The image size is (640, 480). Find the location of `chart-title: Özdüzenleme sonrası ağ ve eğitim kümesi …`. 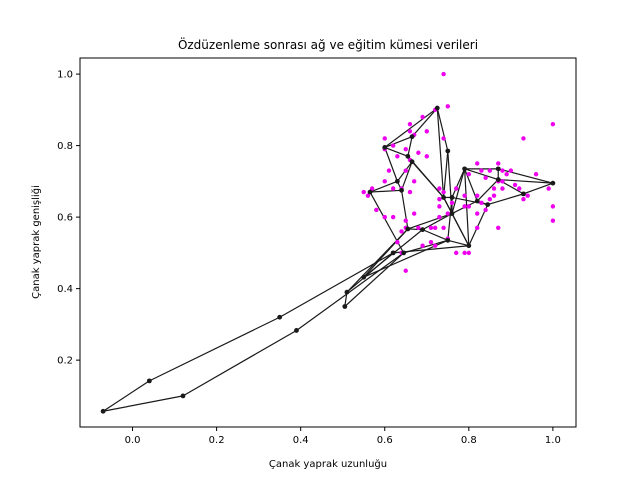

chart-title: Özdüzenleme sonrası ağ ve eğitim kümesi … is located at coordinates (328, 44).